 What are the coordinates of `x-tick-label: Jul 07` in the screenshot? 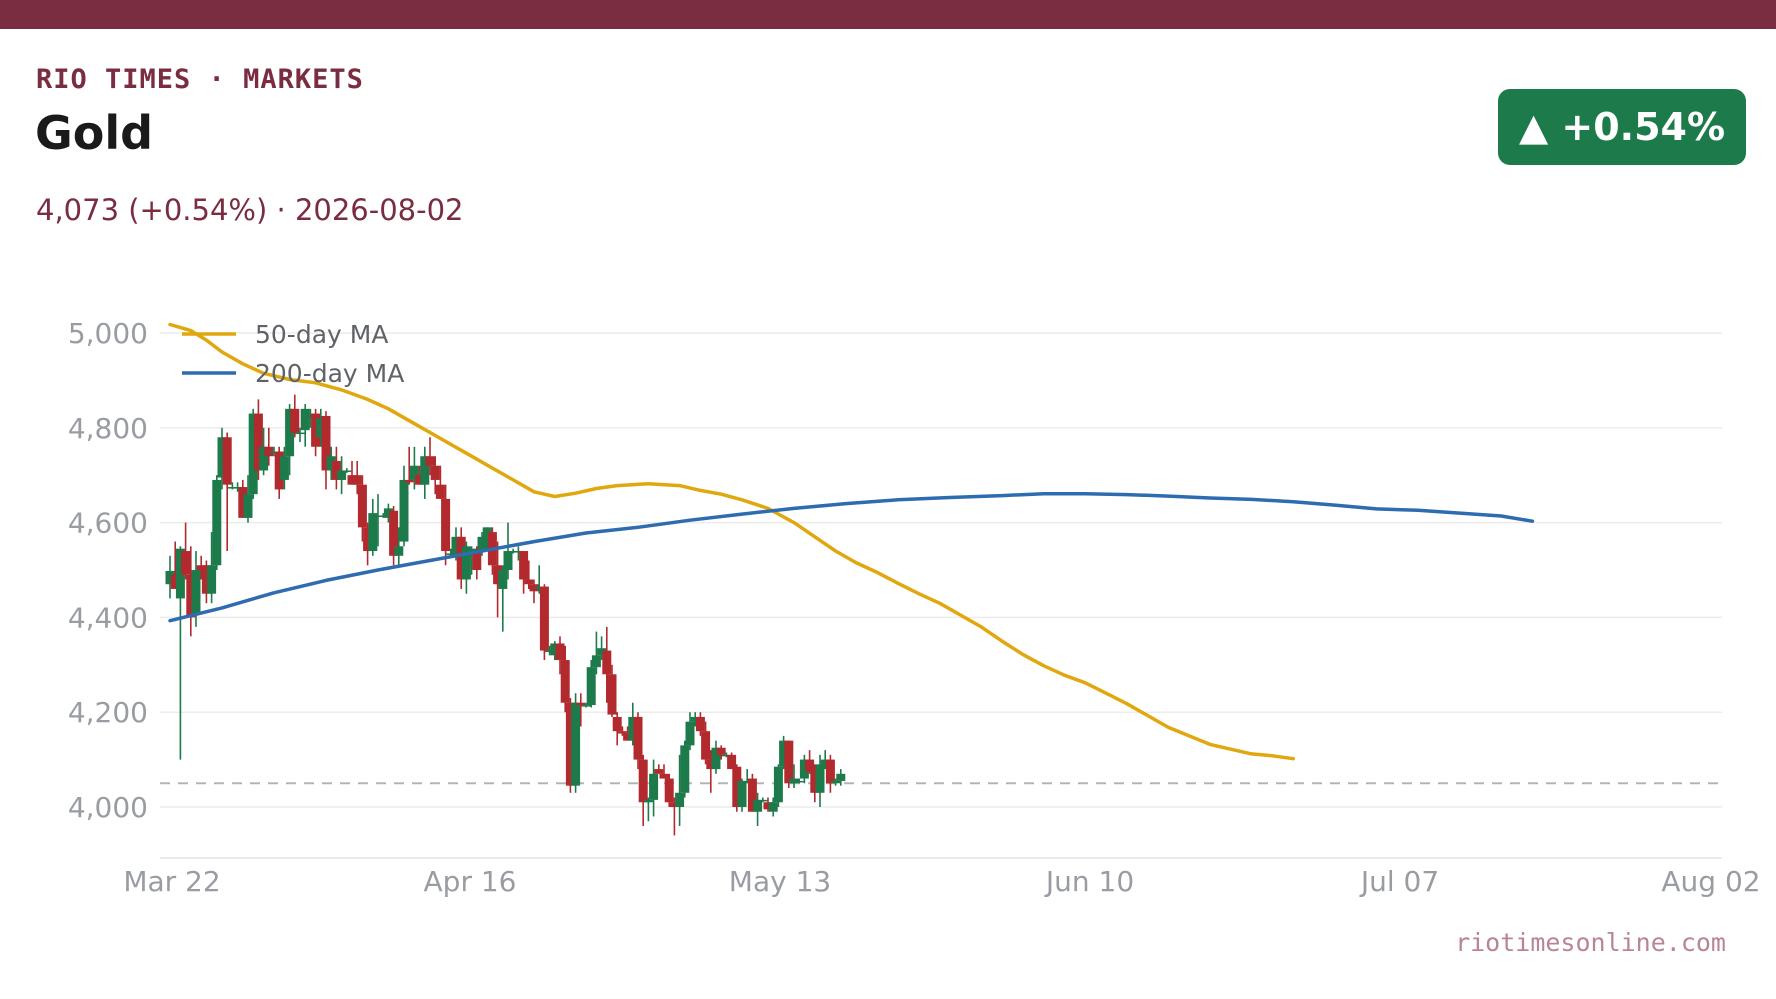 It's located at (1399, 881).